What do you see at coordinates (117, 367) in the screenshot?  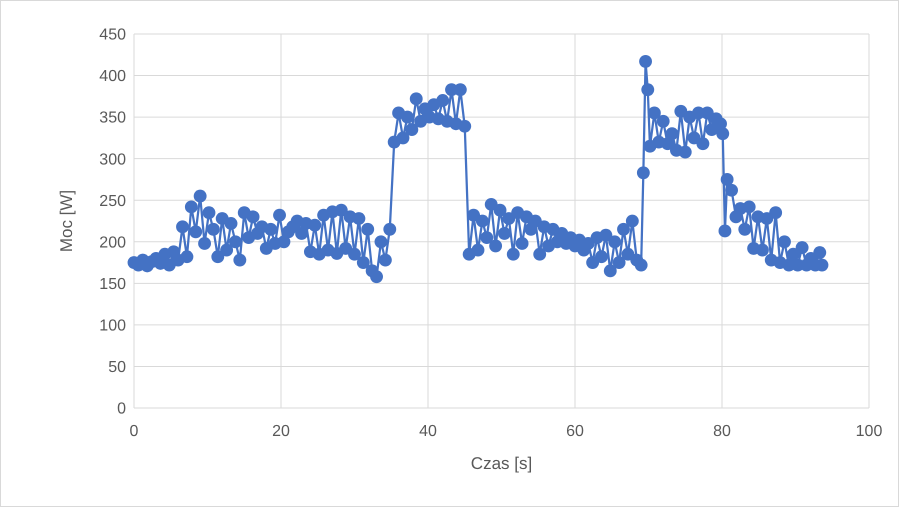 I see `y-tick-label: 50` at bounding box center [117, 367].